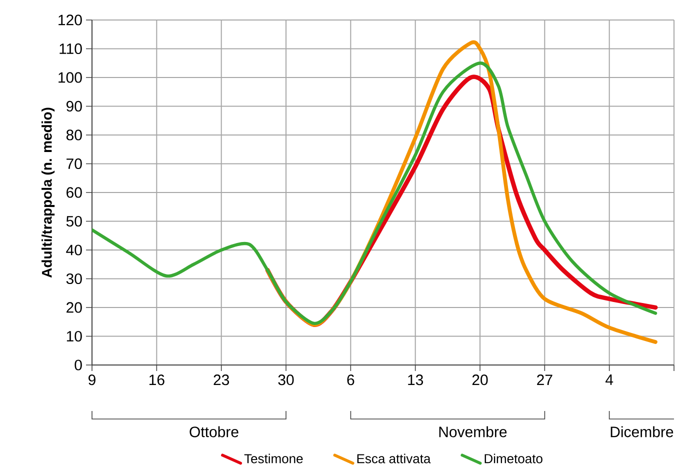 Image resolution: width=690 pixels, height=472 pixels. What do you see at coordinates (273, 459) in the screenshot?
I see `legend-label: Testimone` at bounding box center [273, 459].